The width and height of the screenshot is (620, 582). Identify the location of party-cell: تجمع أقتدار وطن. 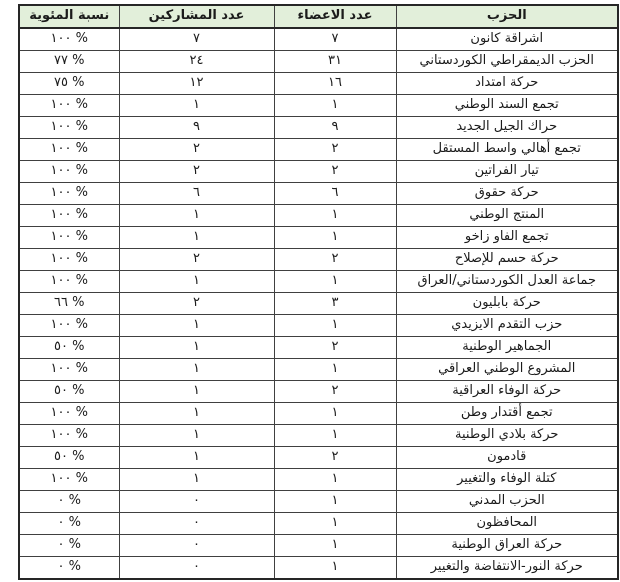
(507, 413).